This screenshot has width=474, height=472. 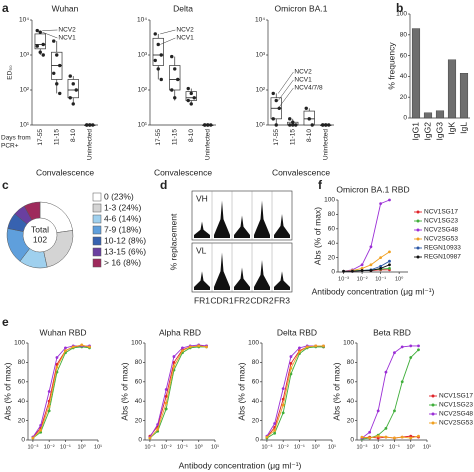 I want to click on x-tick-label: FR3, so click(x=282, y=300).